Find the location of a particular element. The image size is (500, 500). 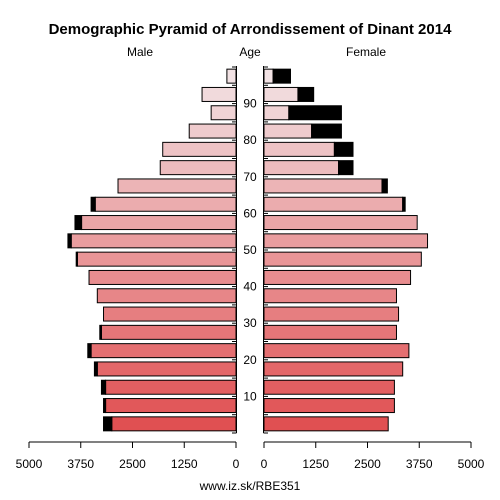

x-tick-label-male: 0 is located at coordinates (236, 464).